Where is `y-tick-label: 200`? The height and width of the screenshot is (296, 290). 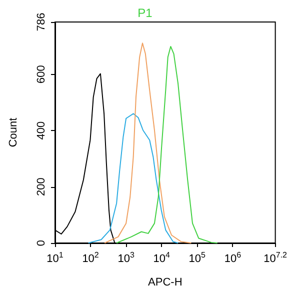 y-tick-label: 200 is located at coordinates (42, 187).